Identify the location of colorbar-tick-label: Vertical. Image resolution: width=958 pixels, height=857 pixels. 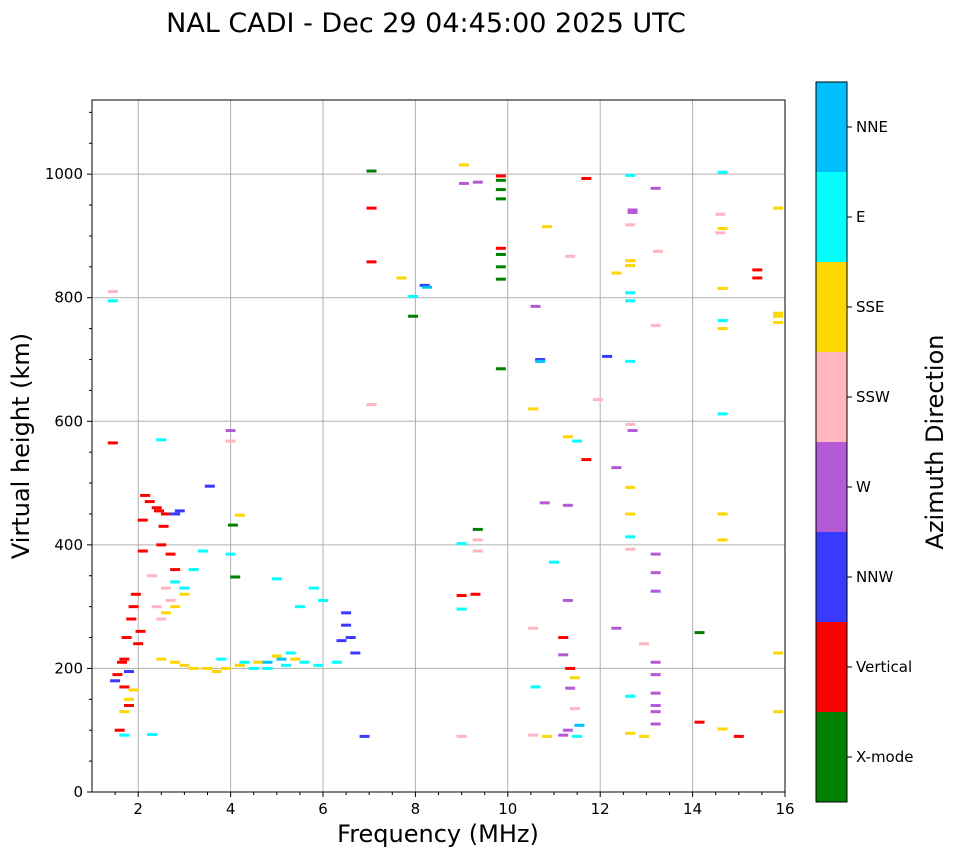
(884, 667).